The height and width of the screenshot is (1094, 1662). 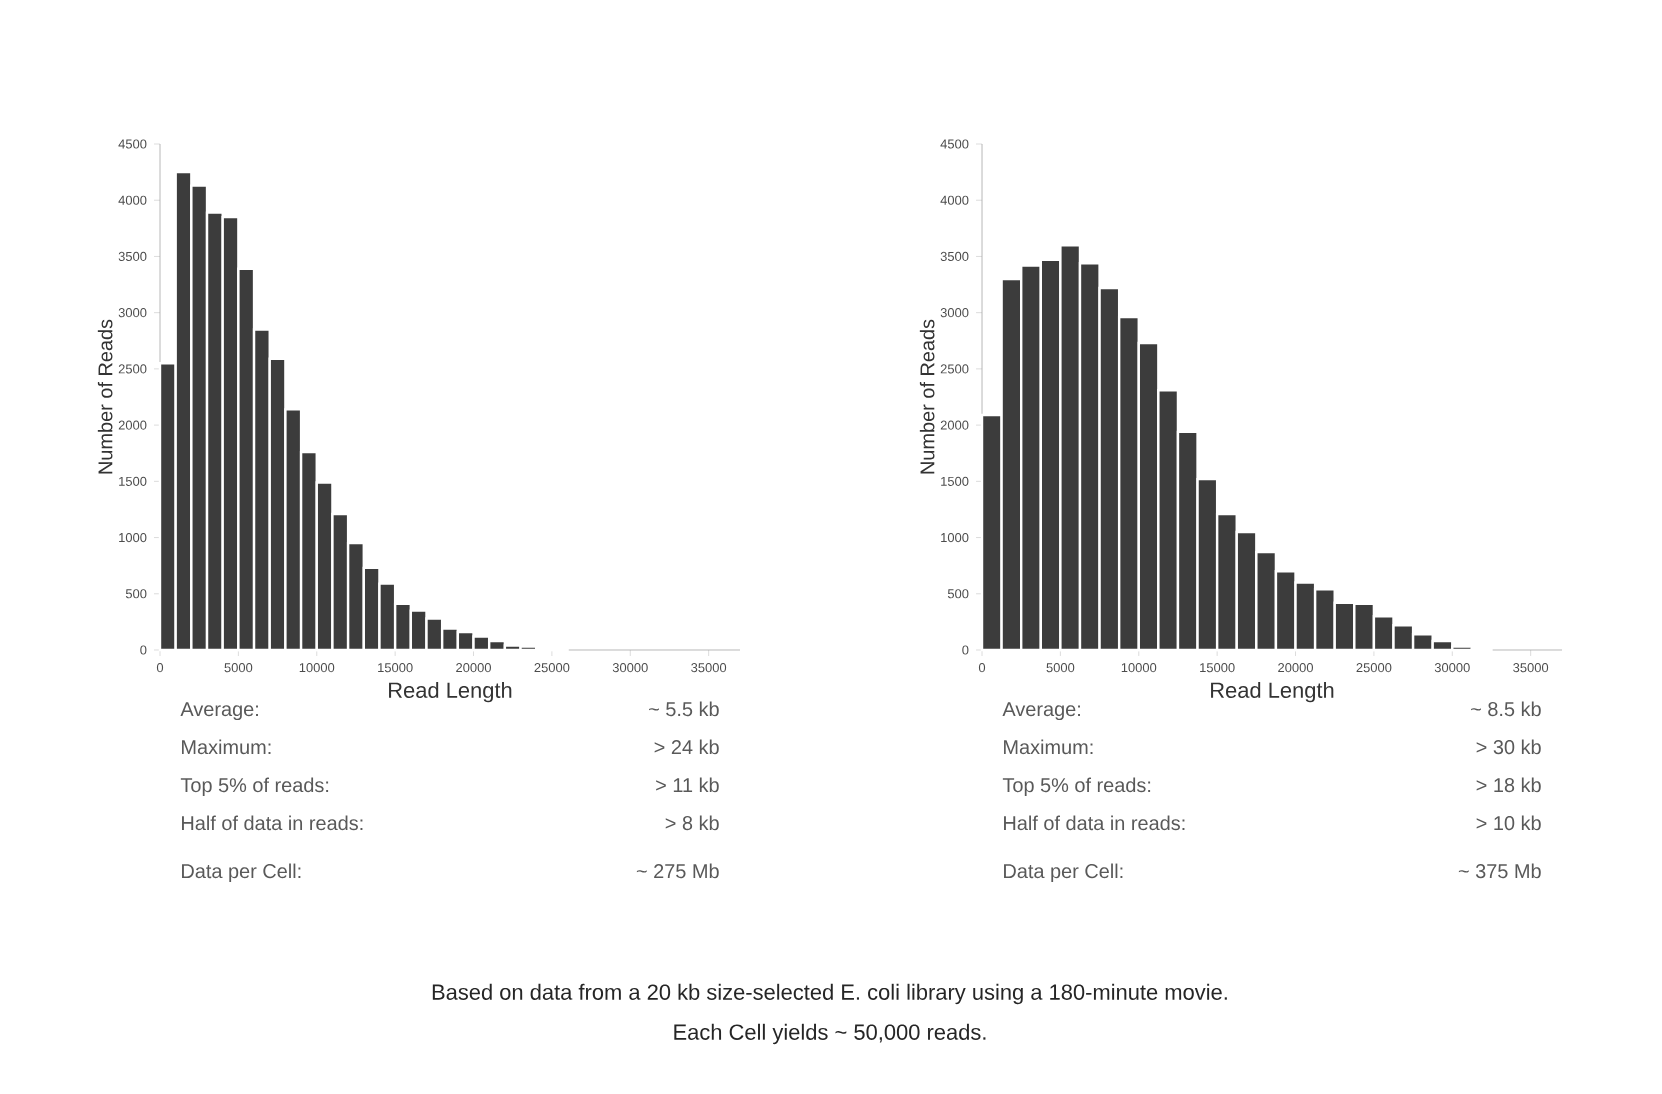 I want to click on text: ~ 8.5 kb, so click(x=1506, y=709).